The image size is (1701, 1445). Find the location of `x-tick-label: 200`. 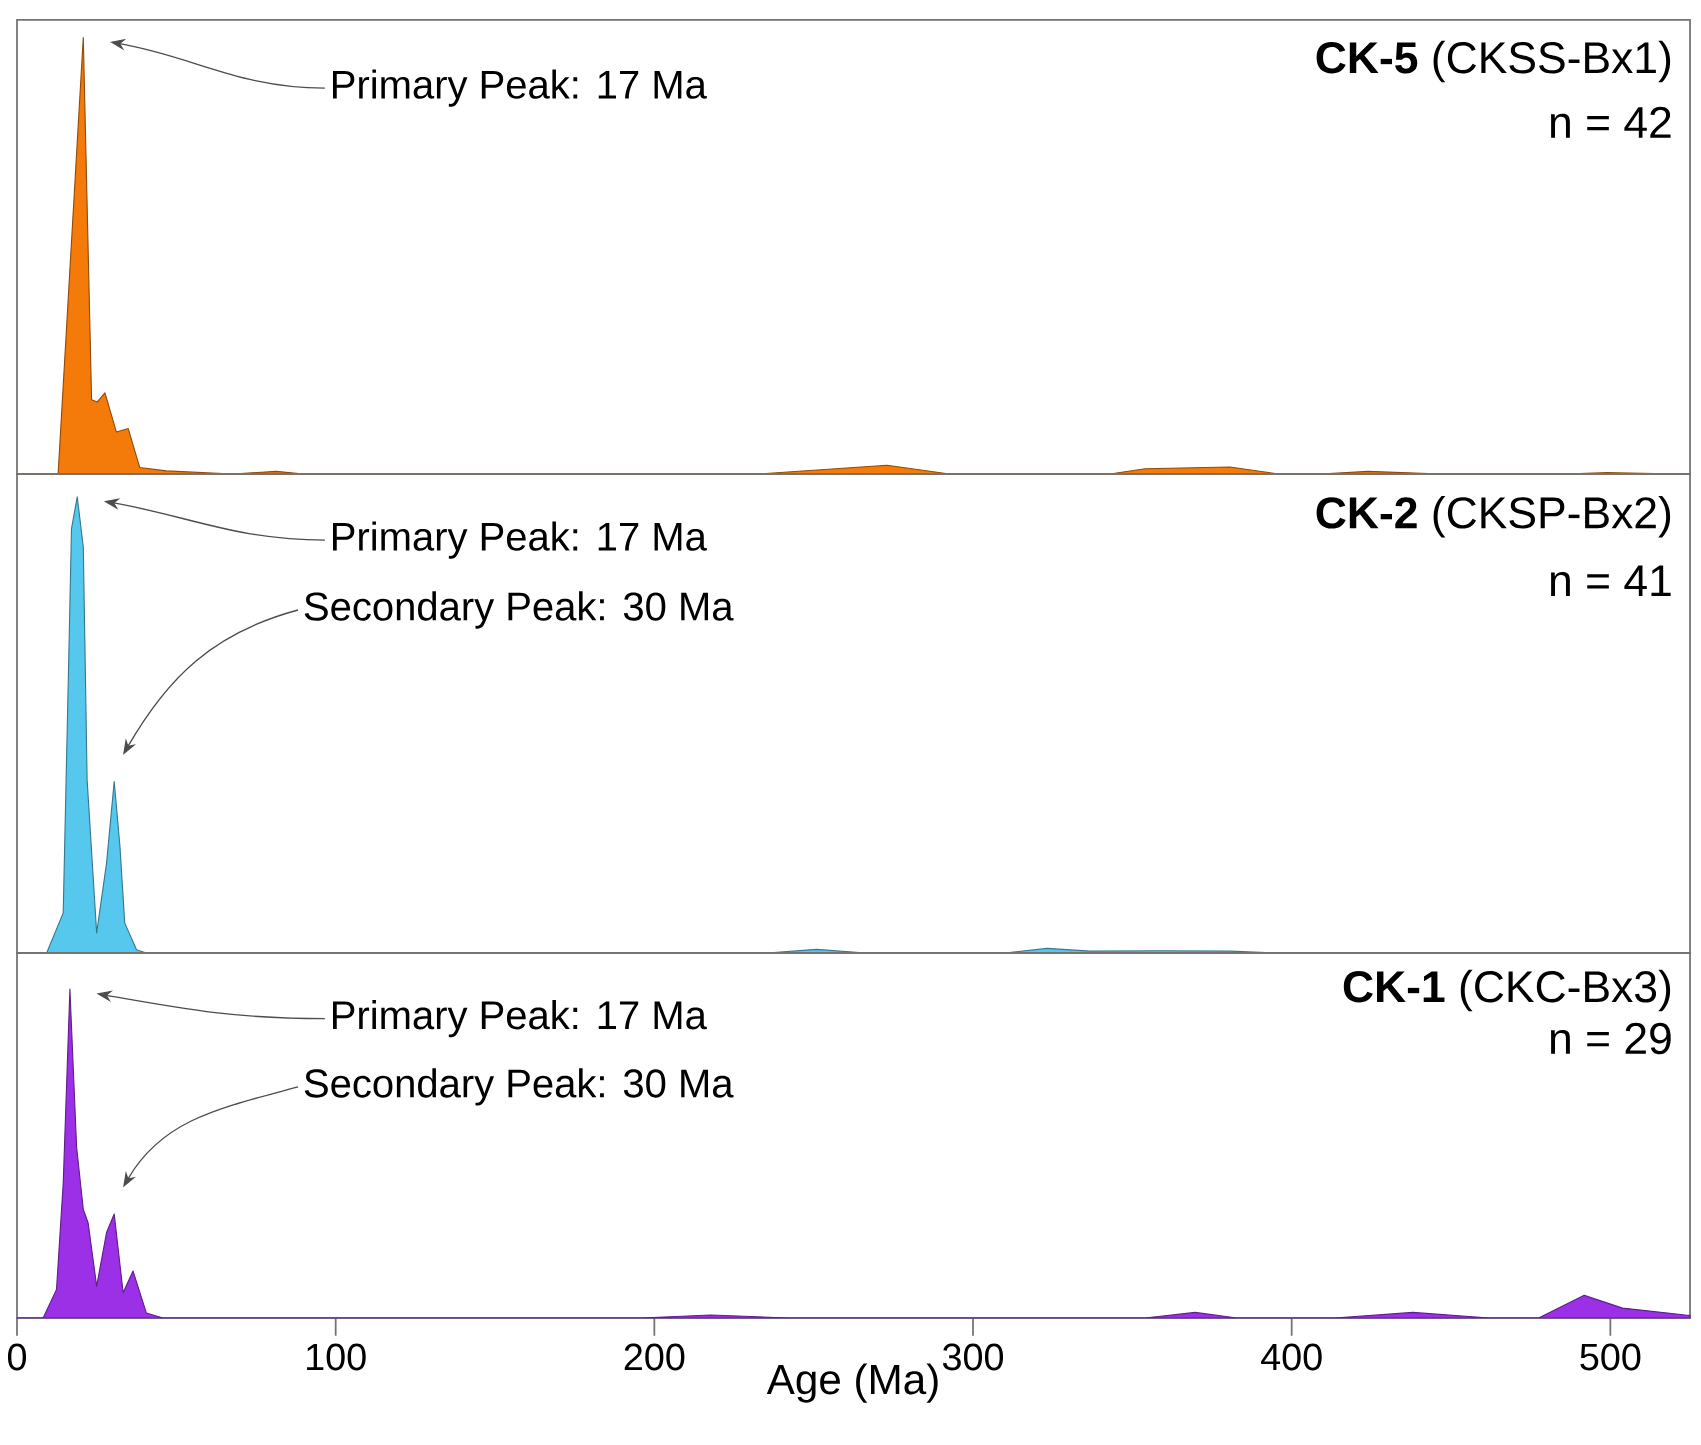

x-tick-label: 200 is located at coordinates (654, 1357).